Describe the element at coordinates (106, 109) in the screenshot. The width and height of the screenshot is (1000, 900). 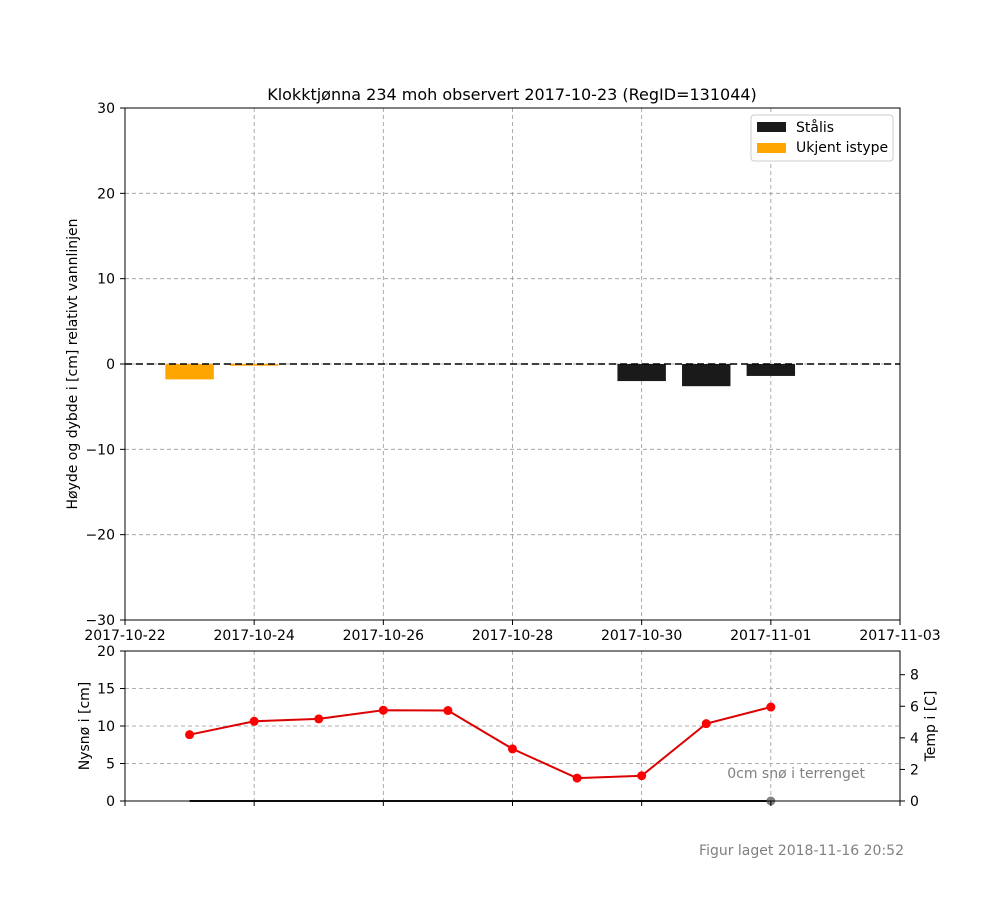
I see `ice-y-tick-label: 30` at that location.